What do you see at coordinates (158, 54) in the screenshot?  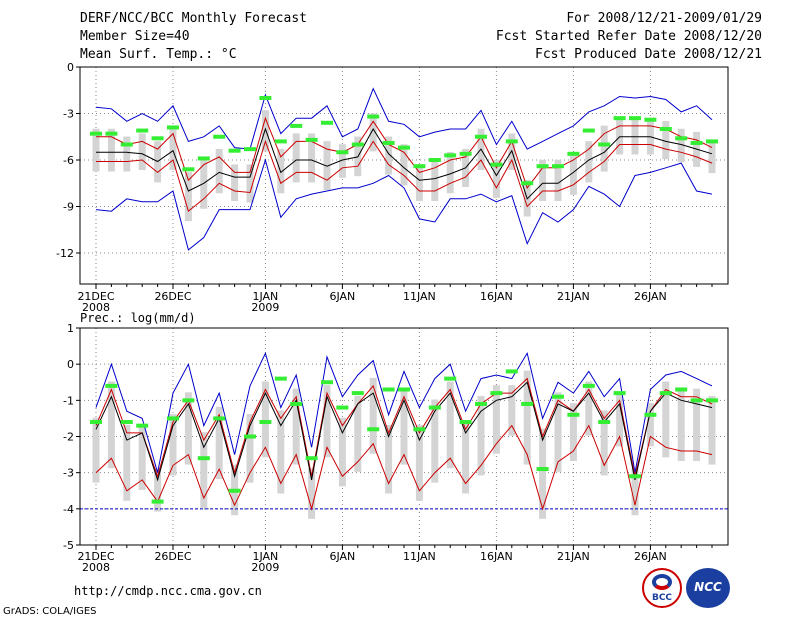 I see `variable-label-temp: Mean Surf. Temp.: °C` at bounding box center [158, 54].